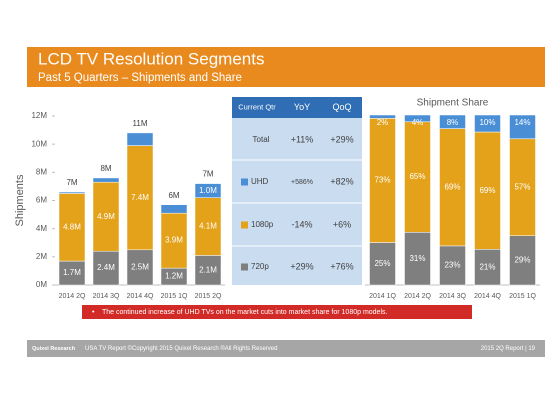  What do you see at coordinates (302, 182) in the screenshot?
I see `table-cell: +586%` at bounding box center [302, 182].